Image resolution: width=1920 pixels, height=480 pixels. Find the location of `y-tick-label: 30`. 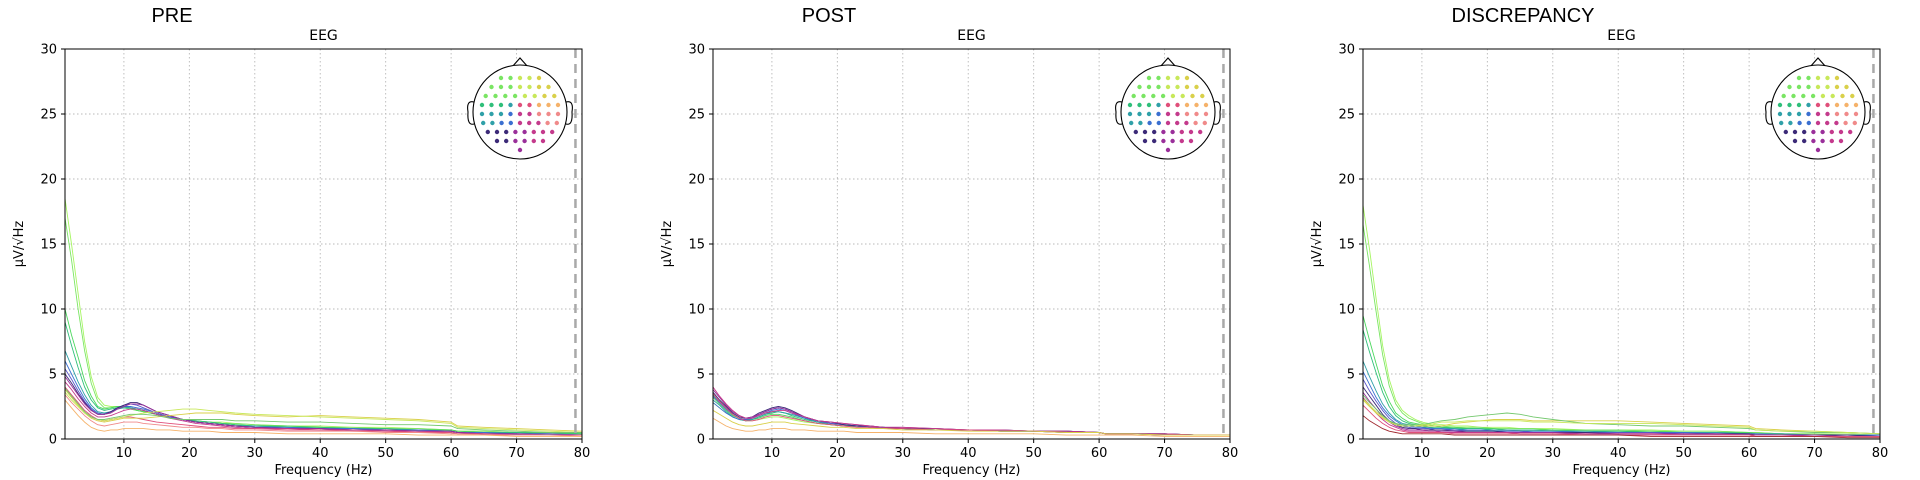

y-tick-label: 30 is located at coordinates (48, 50).